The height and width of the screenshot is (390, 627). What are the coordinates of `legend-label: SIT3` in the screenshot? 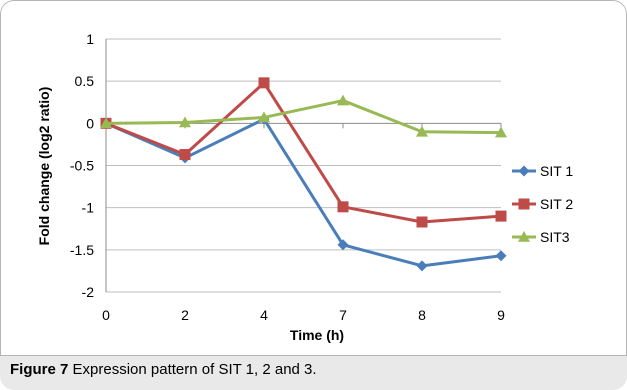 It's located at (555, 237).